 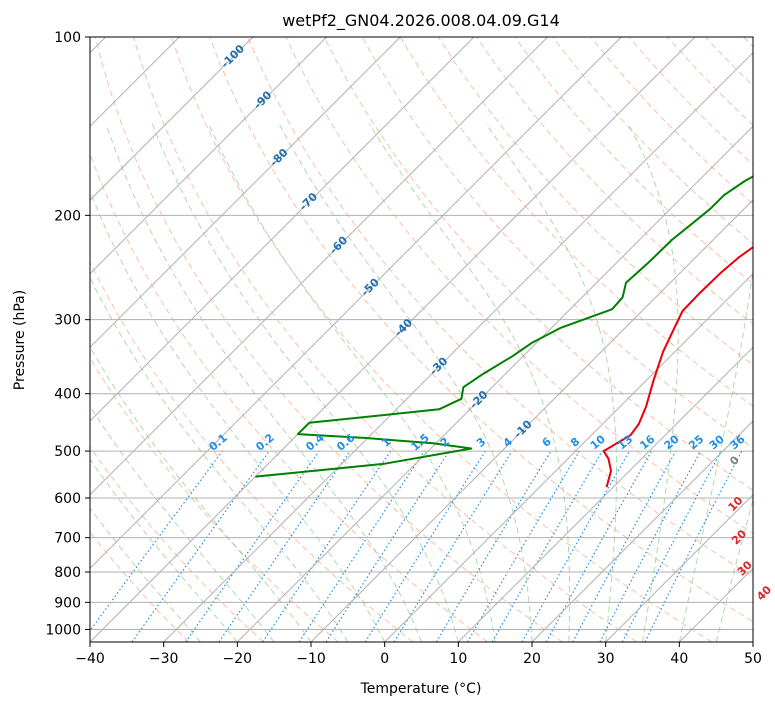 I want to click on y-tick-label: 500, so click(x=67, y=452).